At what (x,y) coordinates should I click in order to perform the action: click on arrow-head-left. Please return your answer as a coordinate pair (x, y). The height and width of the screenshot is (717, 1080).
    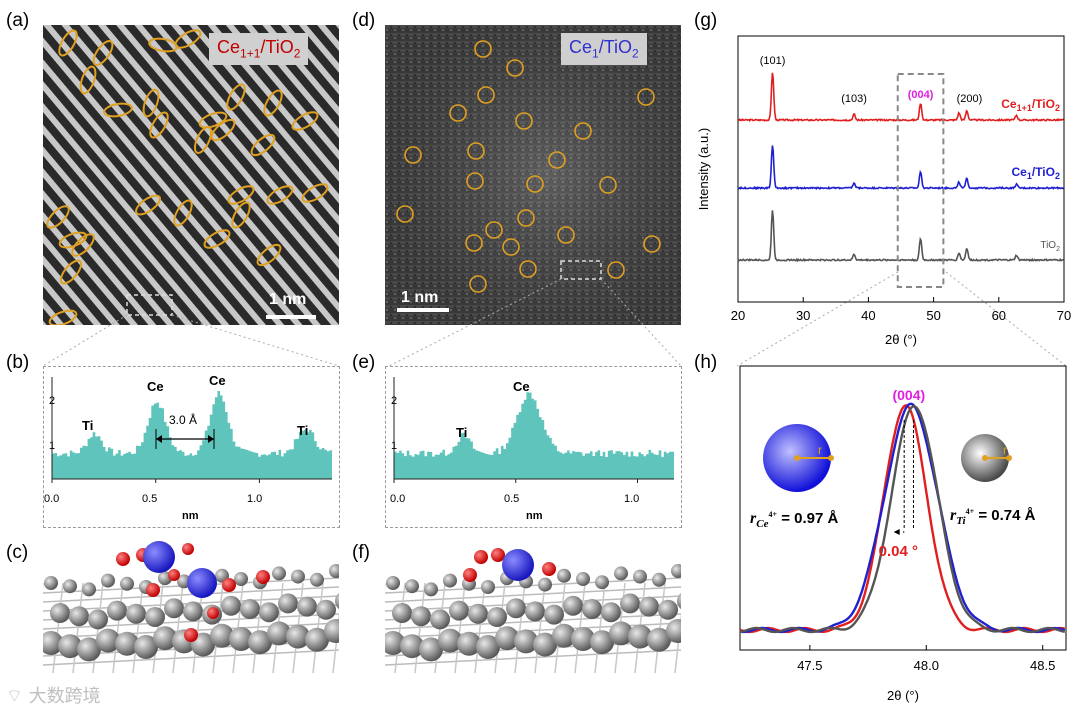
    Looking at the image, I should click on (159, 439).